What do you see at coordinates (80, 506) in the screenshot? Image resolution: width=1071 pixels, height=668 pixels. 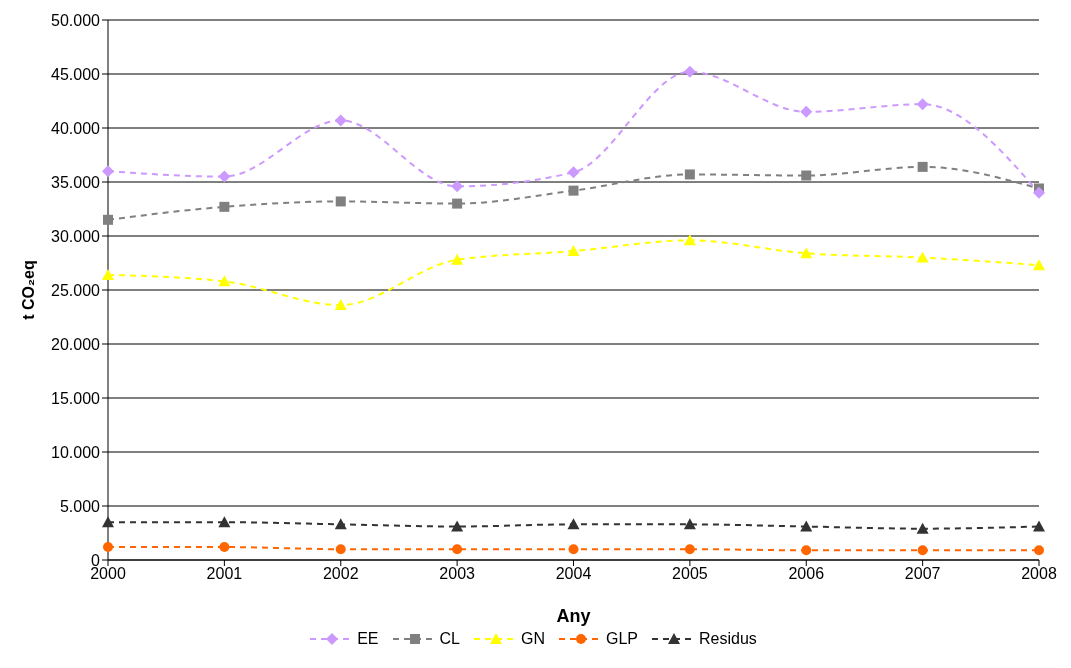 I see `y-tick-label: 5.000` at bounding box center [80, 506].